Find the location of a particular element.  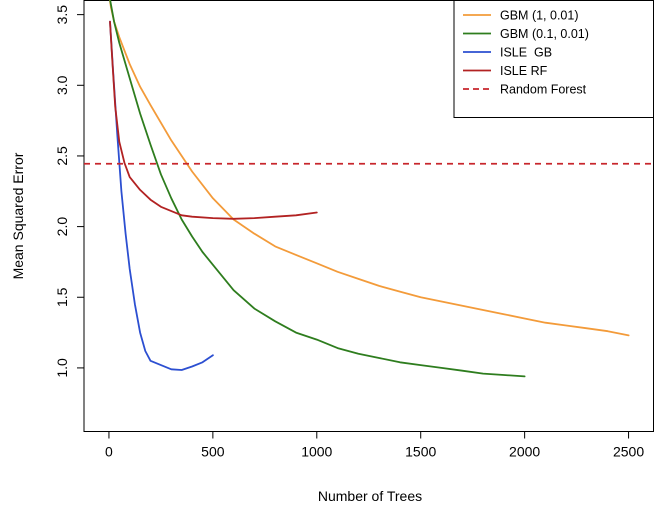

legend-label-isle-rf: ISLE RF is located at coordinates (524, 71).